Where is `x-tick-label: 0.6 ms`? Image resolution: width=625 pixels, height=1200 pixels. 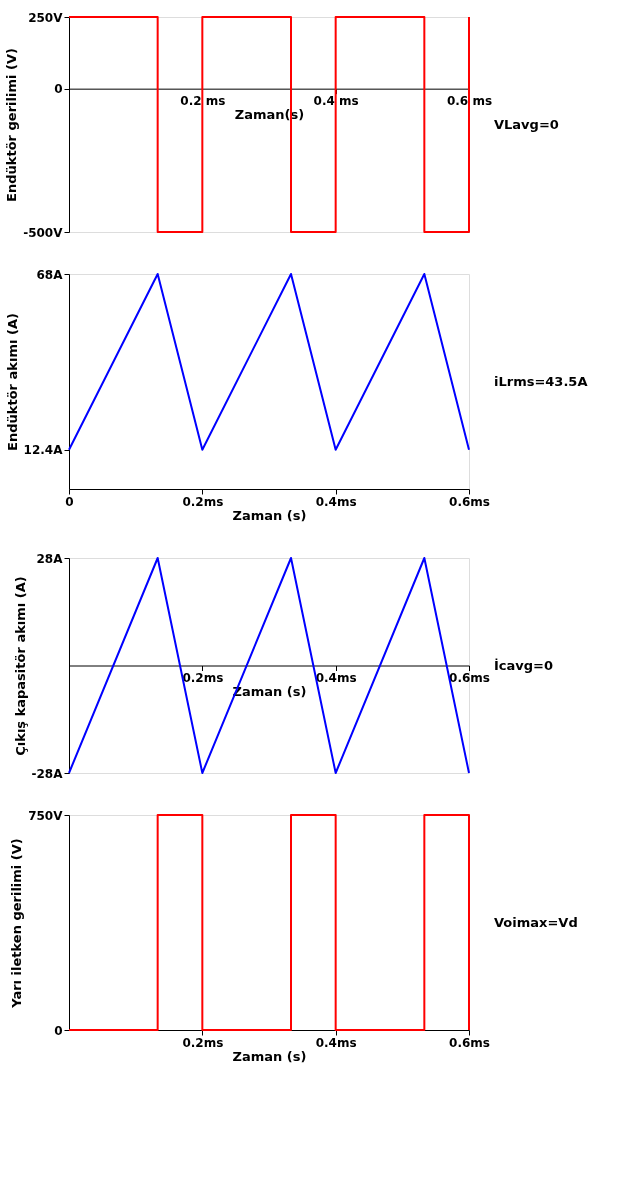
x-tick-label: 0.6 ms is located at coordinates (469, 101).